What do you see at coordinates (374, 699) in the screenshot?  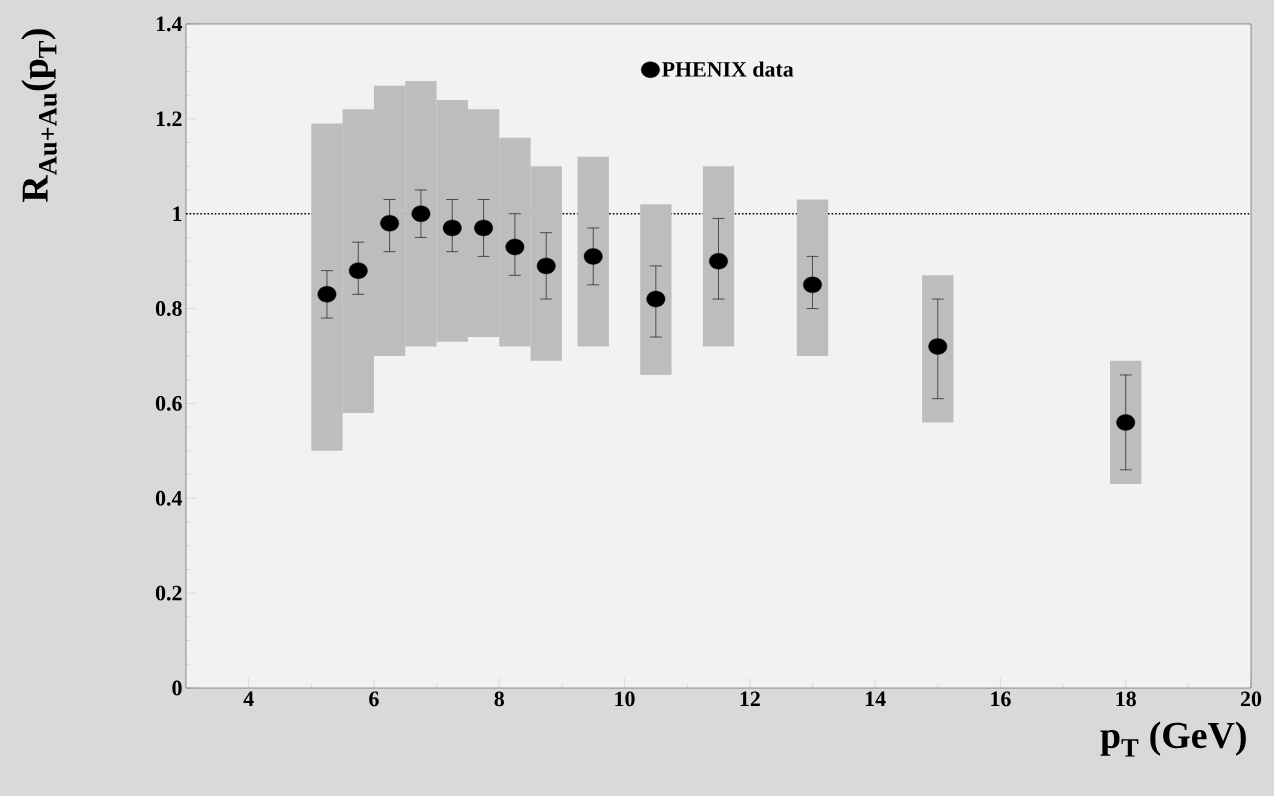 I see `x-tick-label: 6` at bounding box center [374, 699].